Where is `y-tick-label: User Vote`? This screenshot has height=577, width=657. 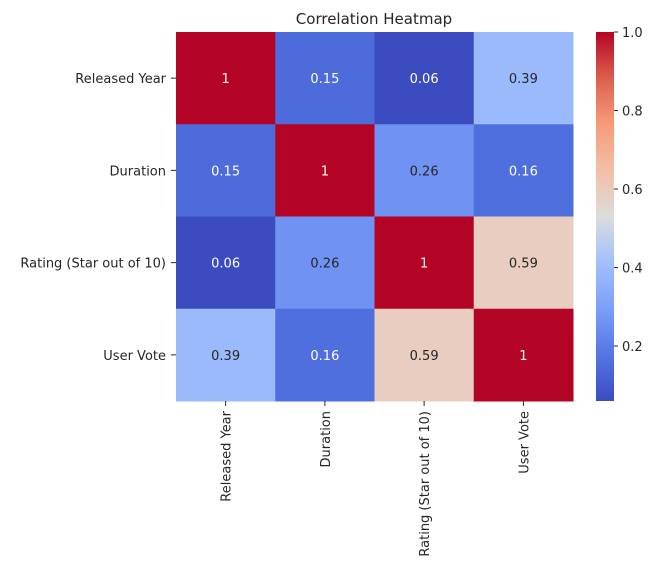
y-tick-label: User Vote is located at coordinates (134, 356).